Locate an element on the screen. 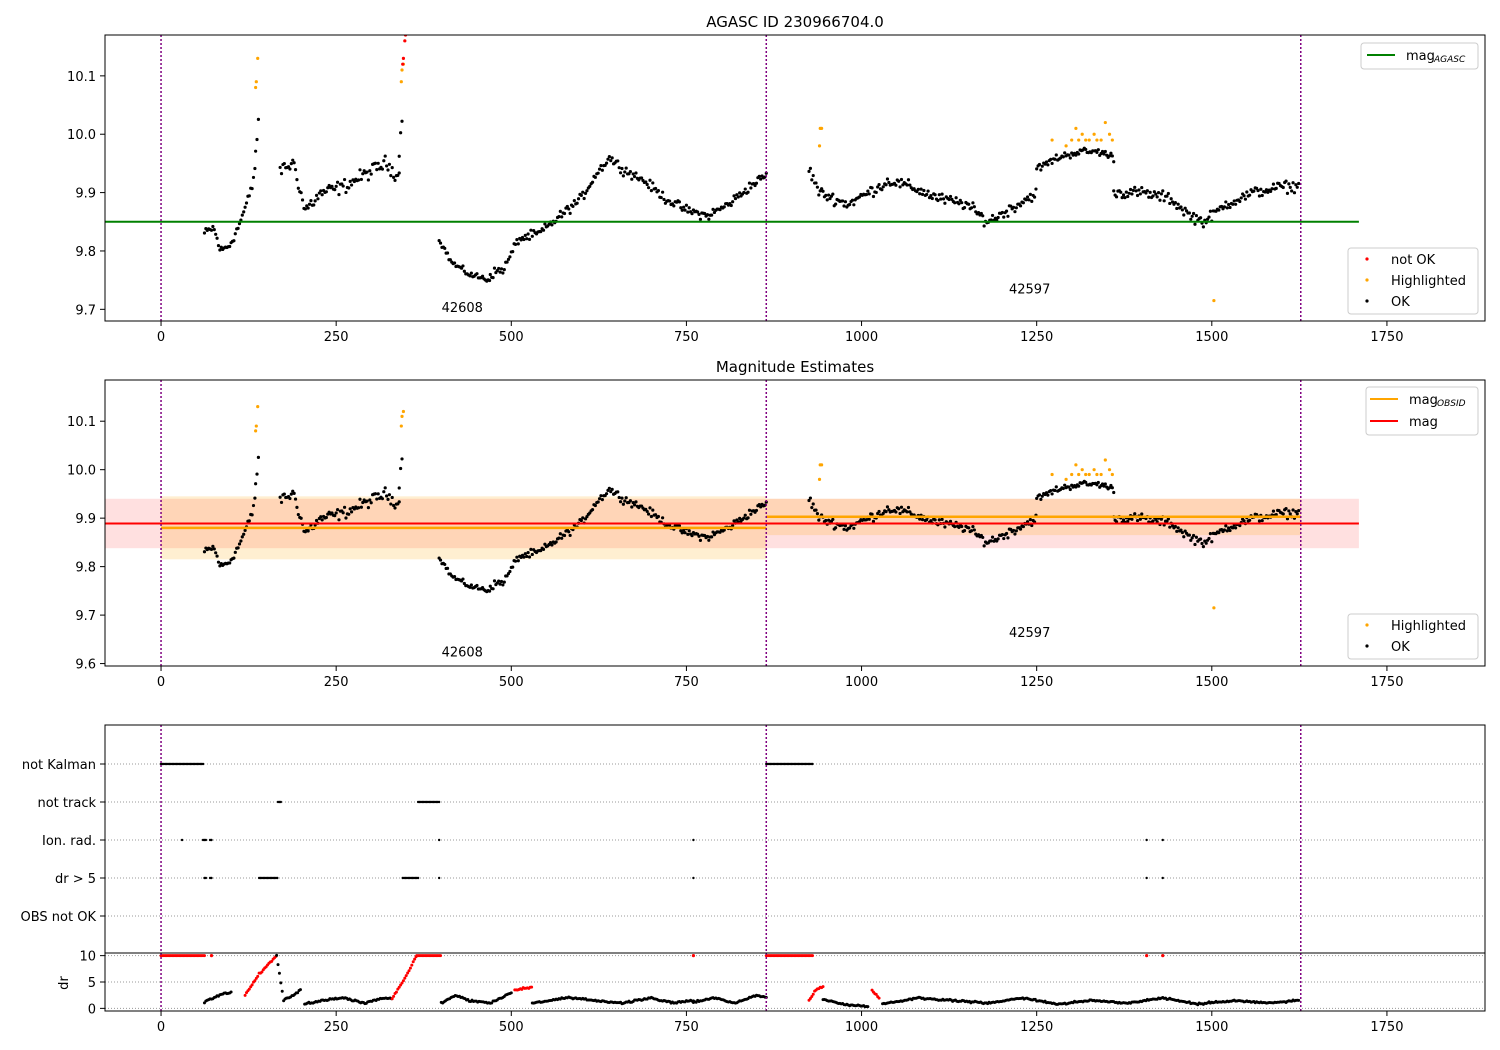 The height and width of the screenshot is (1050, 1500). legend-agasc-sub: AGASC is located at coordinates (1449, 60).